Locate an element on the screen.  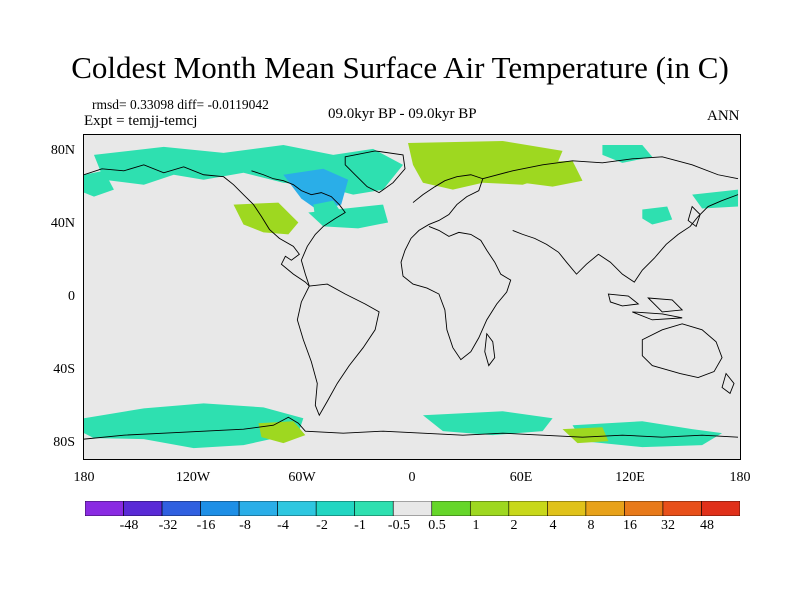
colorbar-label: -48 is located at coordinates (129, 525).